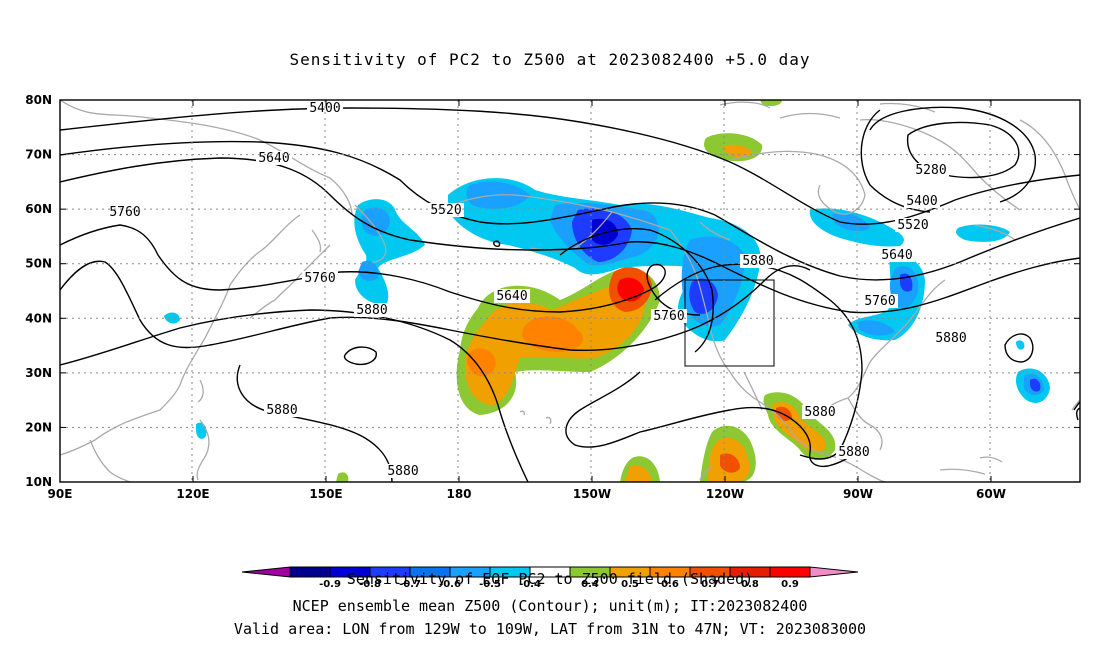  I want to click on lon-label: 120E, so click(192, 494).